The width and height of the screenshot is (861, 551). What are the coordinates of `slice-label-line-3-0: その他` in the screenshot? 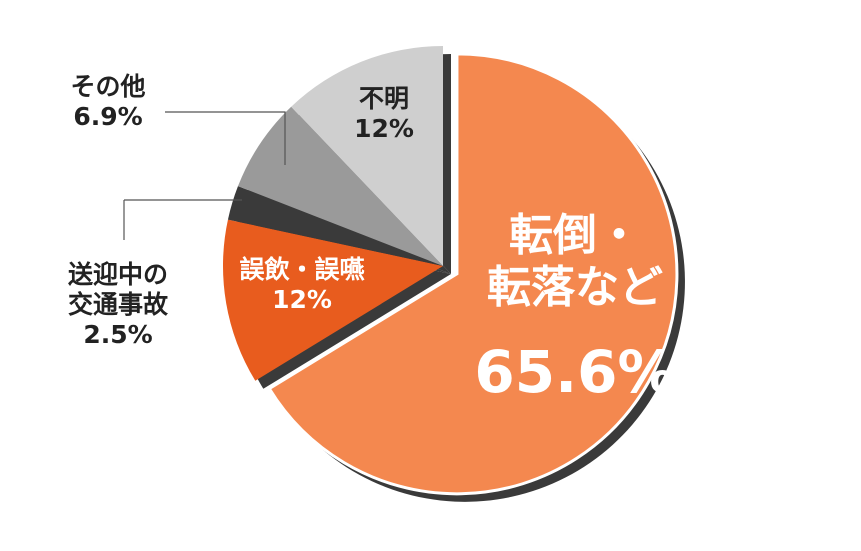 It's located at (107, 86).